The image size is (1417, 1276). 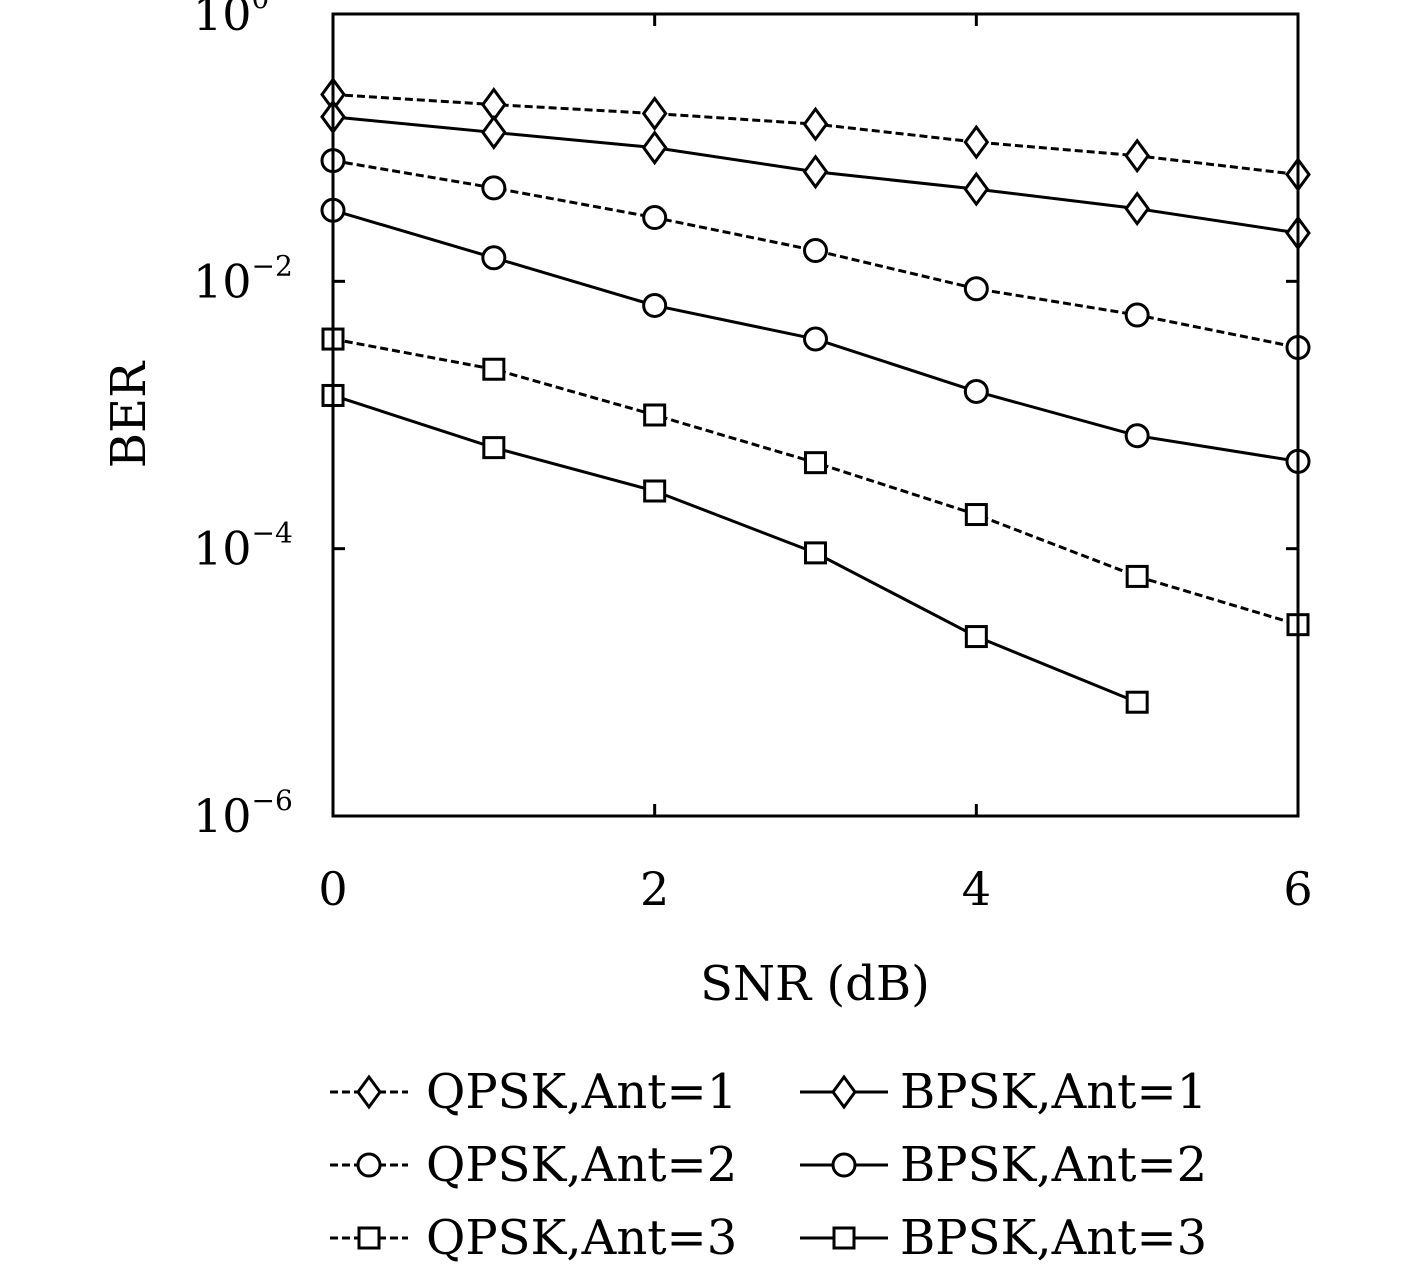 What do you see at coordinates (1053, 1238) in the screenshot?
I see `legend-label: BPSK,Ant=3` at bounding box center [1053, 1238].